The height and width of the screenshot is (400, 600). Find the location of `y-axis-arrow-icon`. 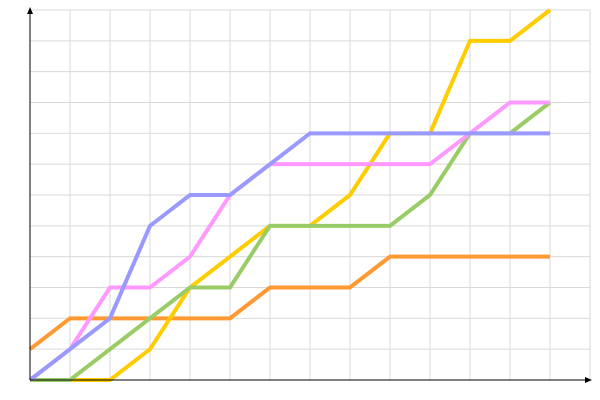

y-axis-arrow-icon is located at coordinates (30, 10).